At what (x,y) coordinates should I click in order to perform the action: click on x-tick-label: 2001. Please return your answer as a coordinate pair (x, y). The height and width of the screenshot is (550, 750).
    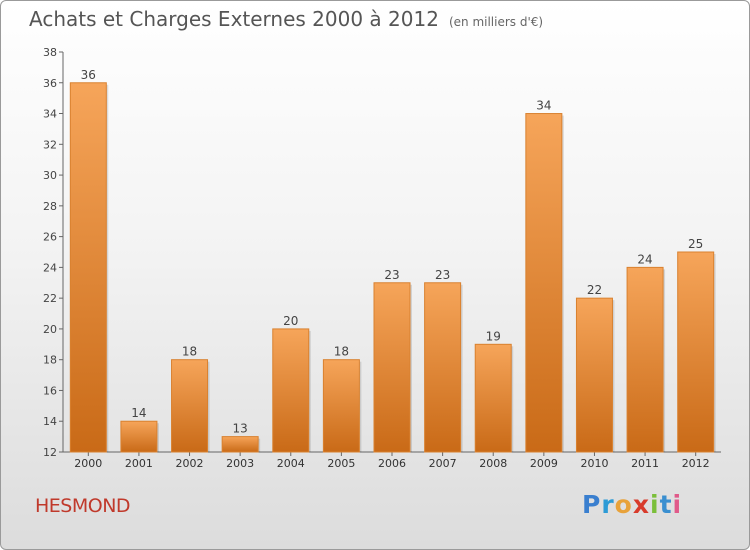
    Looking at the image, I should click on (139, 463).